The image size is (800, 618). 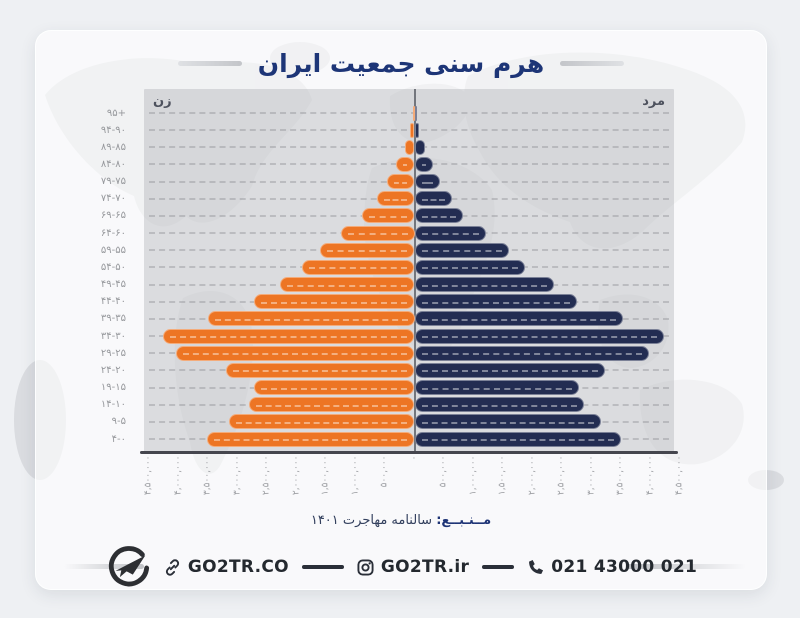 I want to click on age-label: ۱۹-۱۵, so click(x=113, y=388).